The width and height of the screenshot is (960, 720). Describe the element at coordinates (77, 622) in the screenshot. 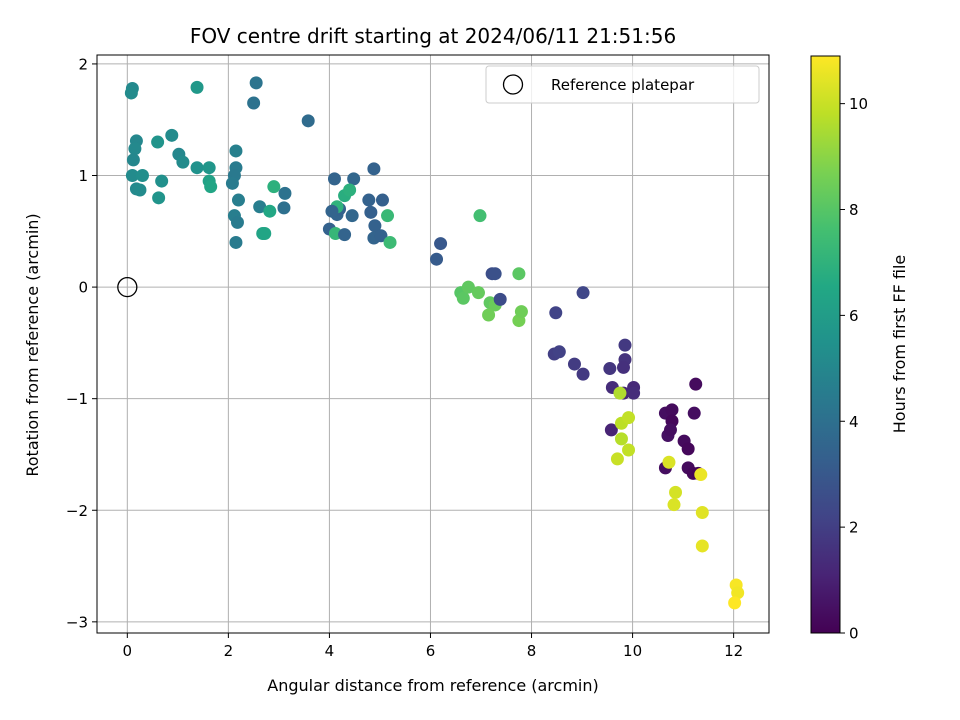

I see `y-tick-label: −3` at that location.